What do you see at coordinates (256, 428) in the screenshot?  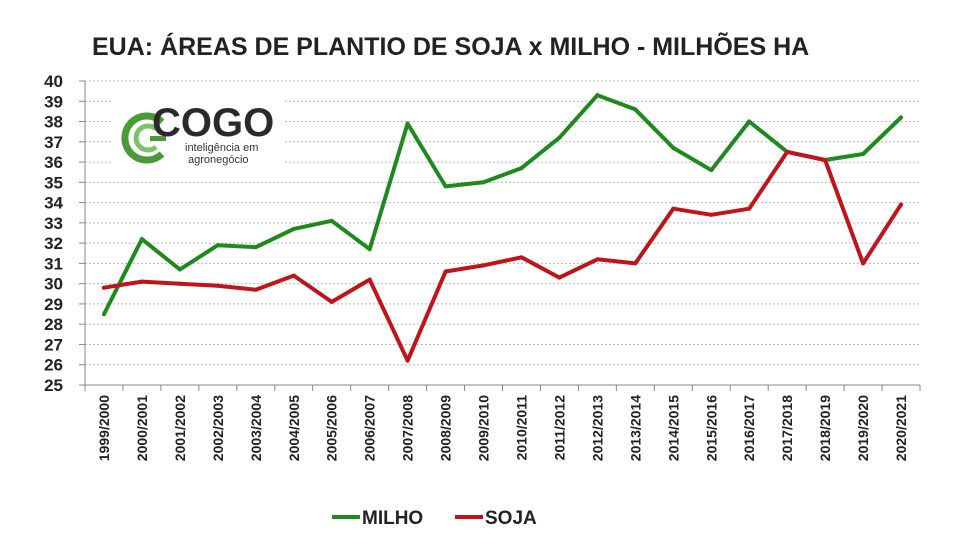 I see `x-tick-label: 2003/2004` at bounding box center [256, 428].